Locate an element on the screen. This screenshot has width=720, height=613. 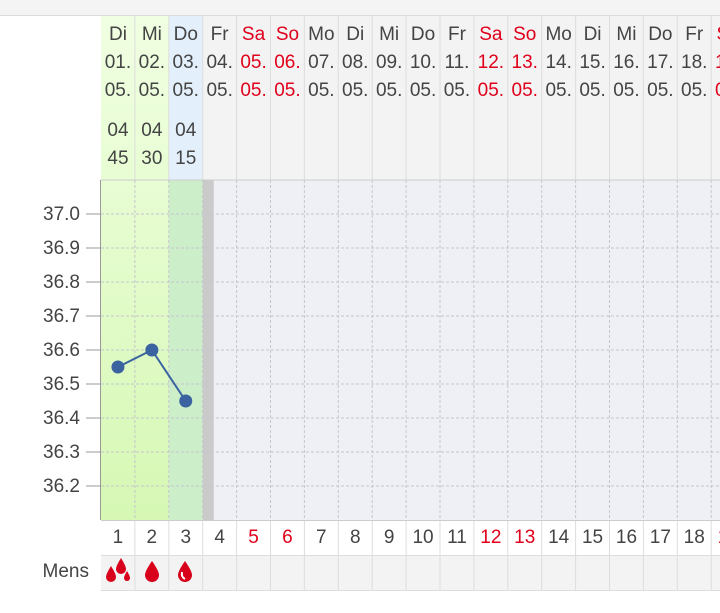
y-tick-label: 37.0 is located at coordinates (61, 214).